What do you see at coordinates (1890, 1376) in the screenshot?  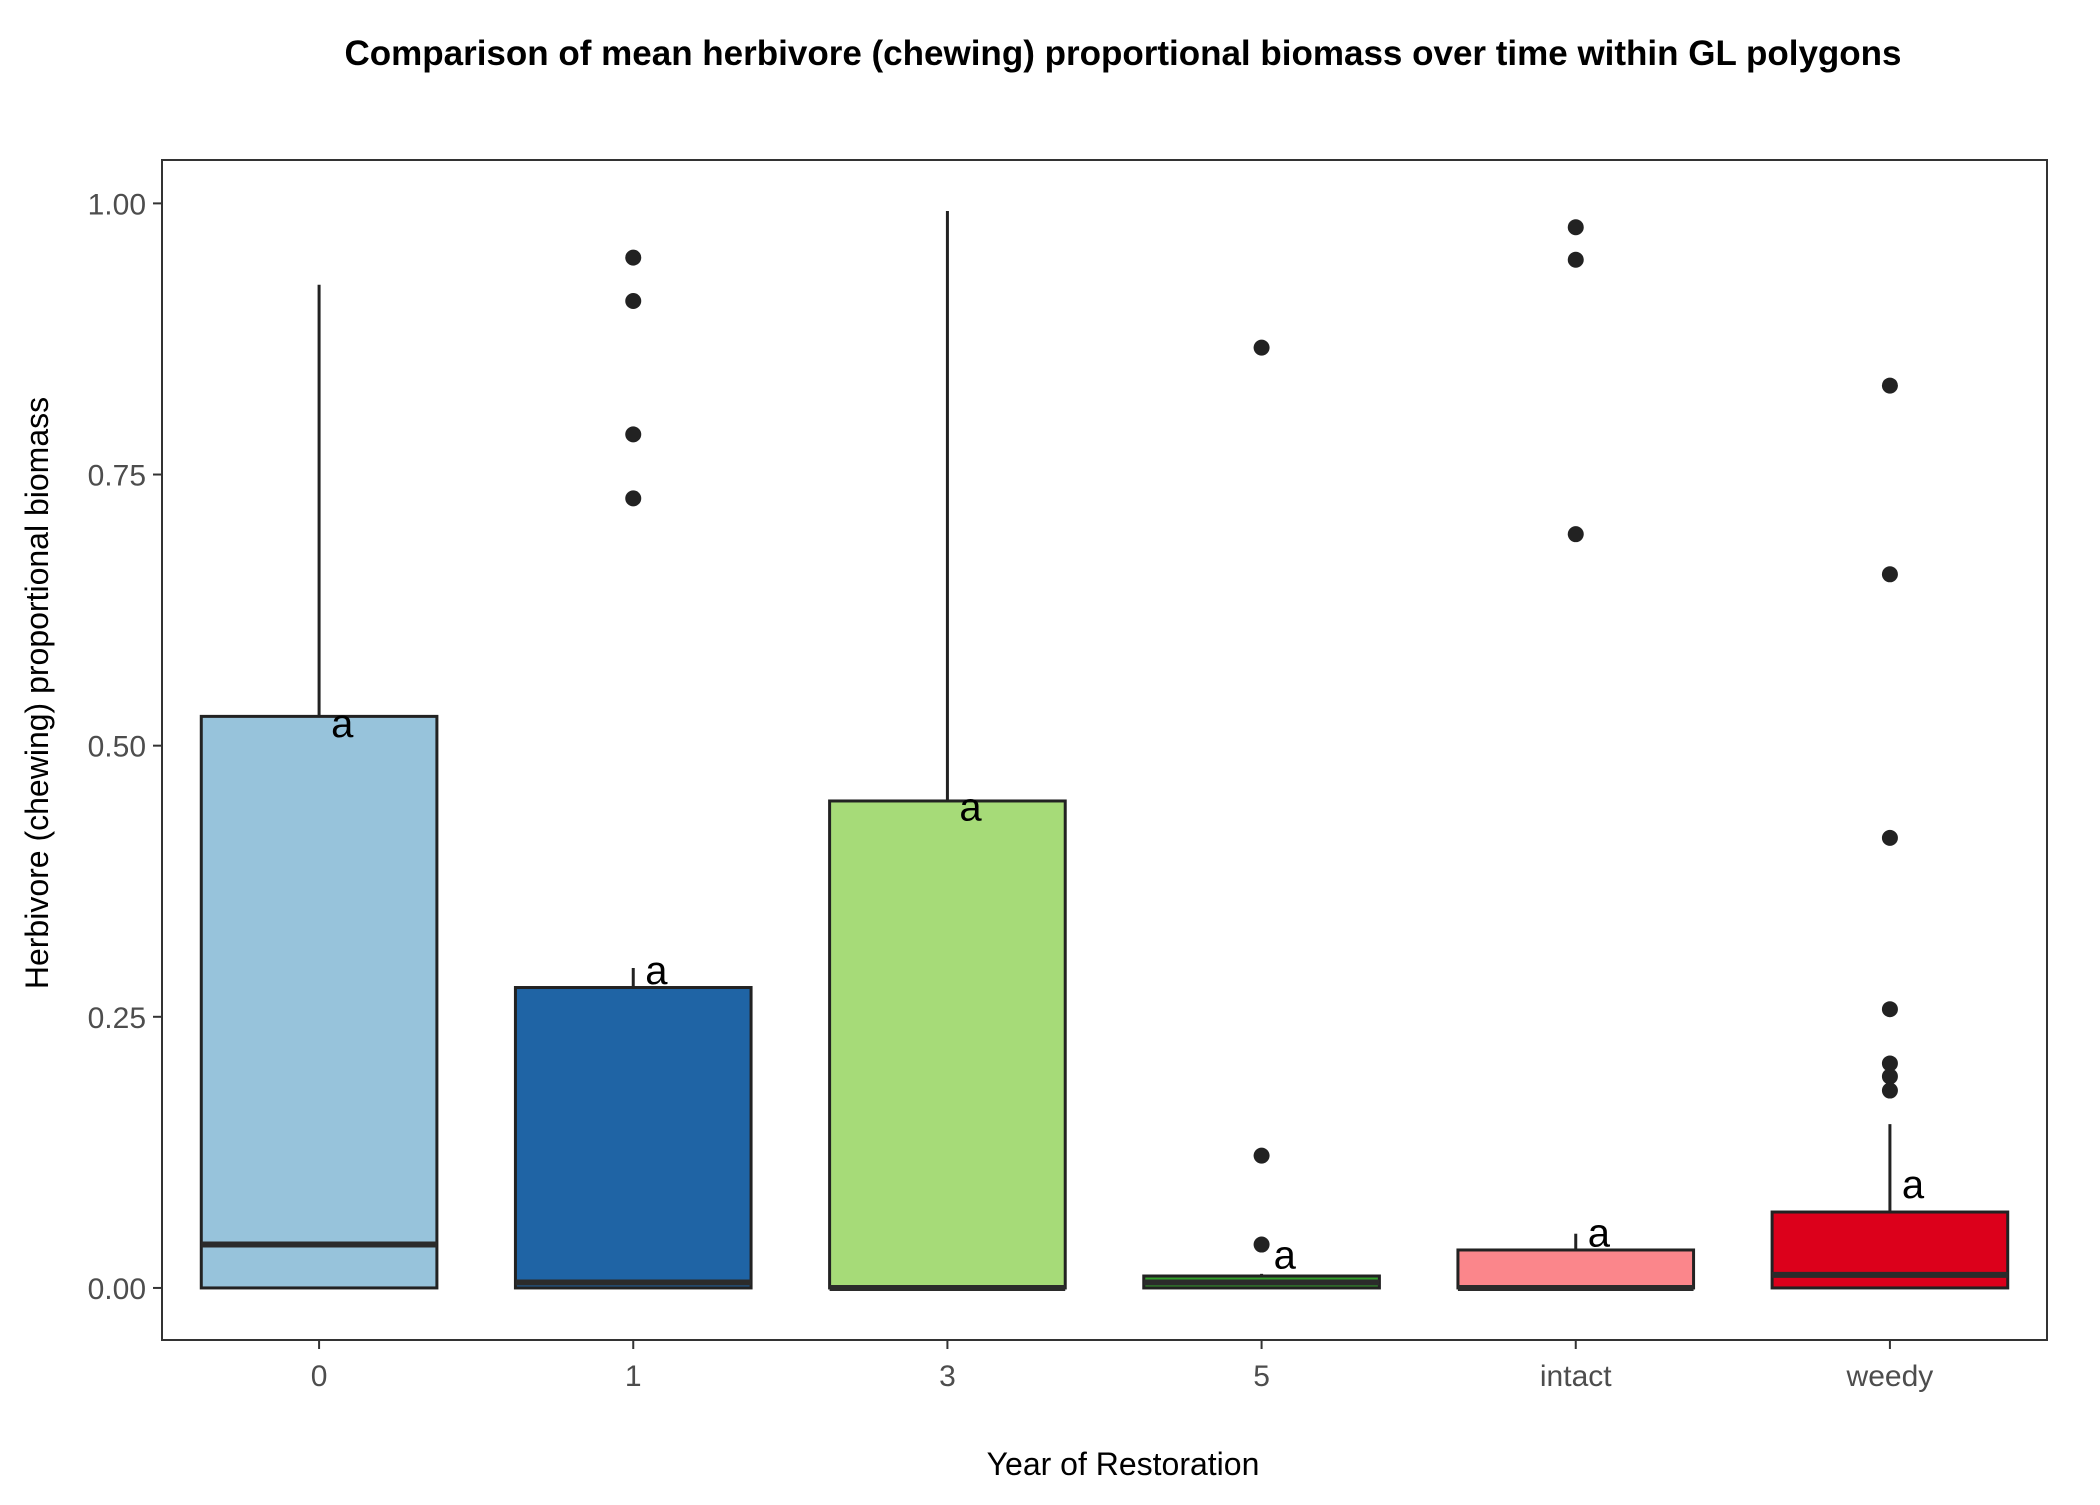 I see `x-tick-label: weedy` at bounding box center [1890, 1376].